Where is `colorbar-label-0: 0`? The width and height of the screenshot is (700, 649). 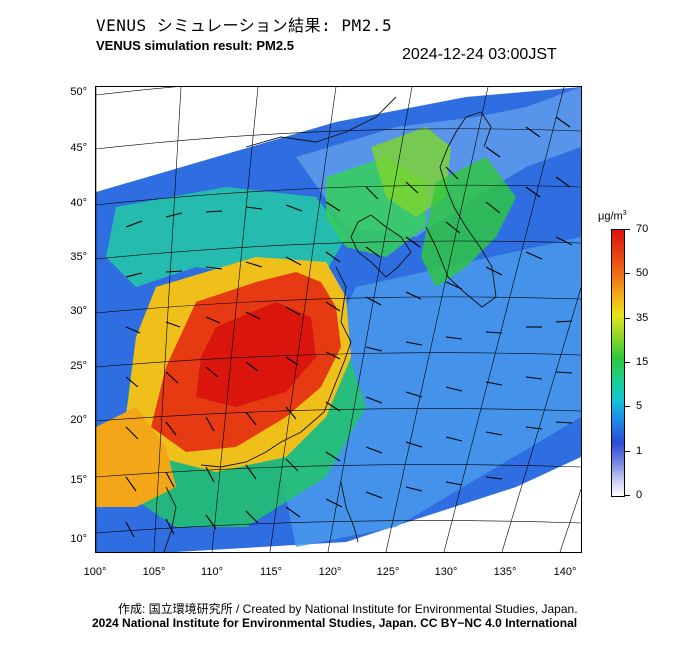 colorbar-label-0: 0 is located at coordinates (639, 495).